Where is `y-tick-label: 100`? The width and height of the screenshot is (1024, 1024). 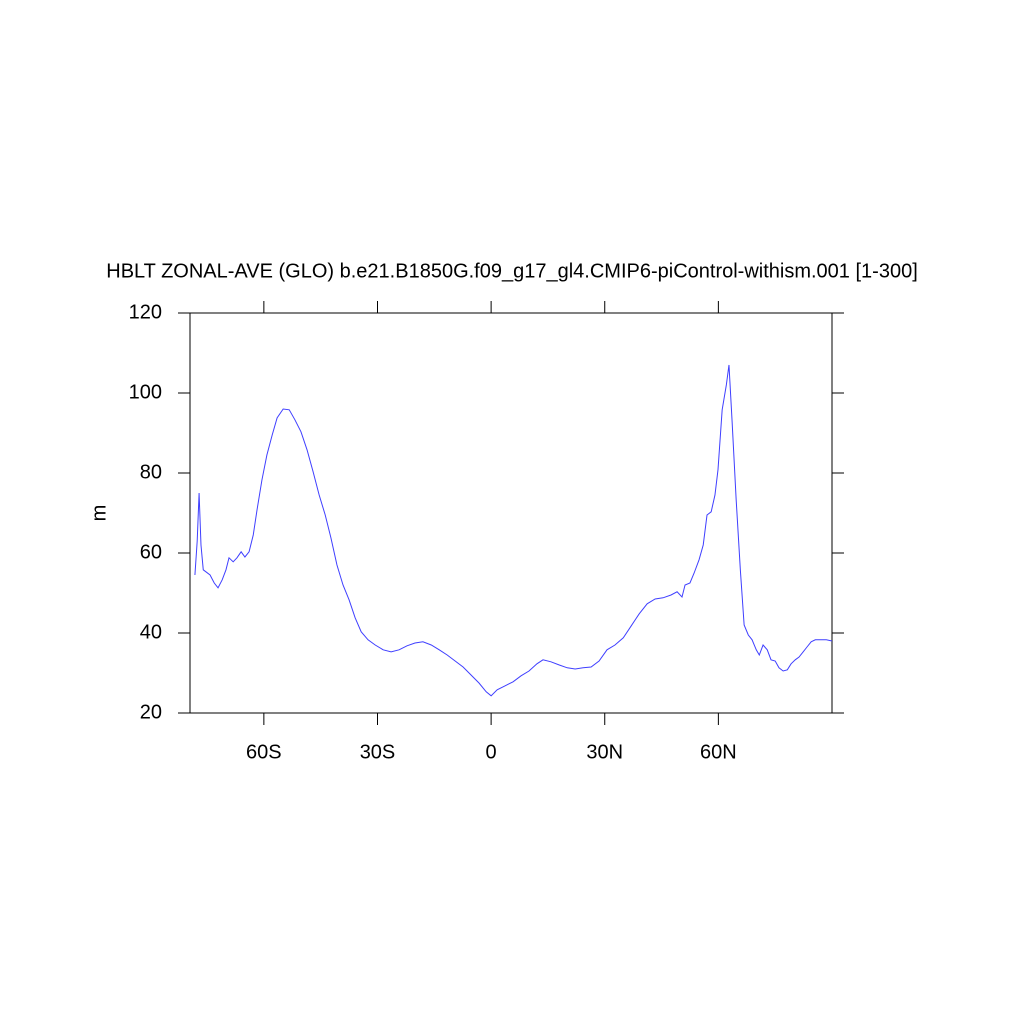
y-tick-label: 100 is located at coordinates (145, 392).